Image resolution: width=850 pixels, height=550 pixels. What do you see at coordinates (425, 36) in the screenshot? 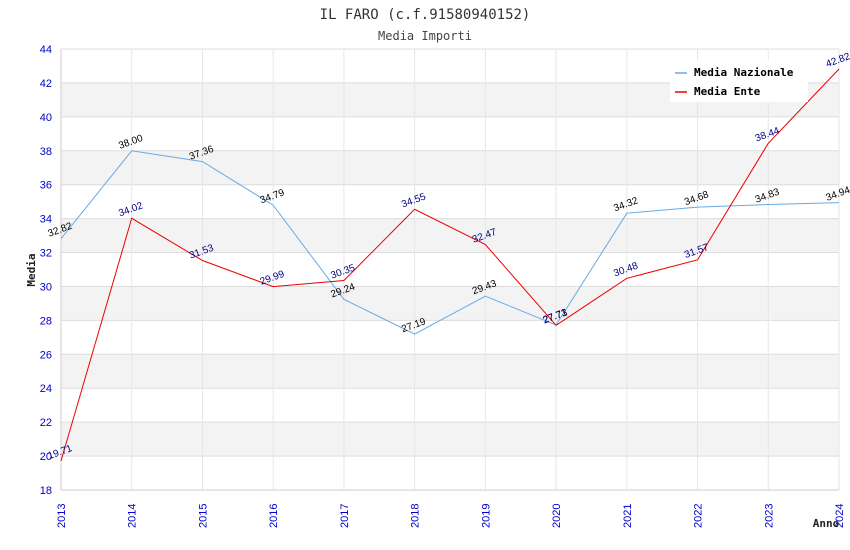
I see `chart-subtitle: Media Importi` at bounding box center [425, 36].